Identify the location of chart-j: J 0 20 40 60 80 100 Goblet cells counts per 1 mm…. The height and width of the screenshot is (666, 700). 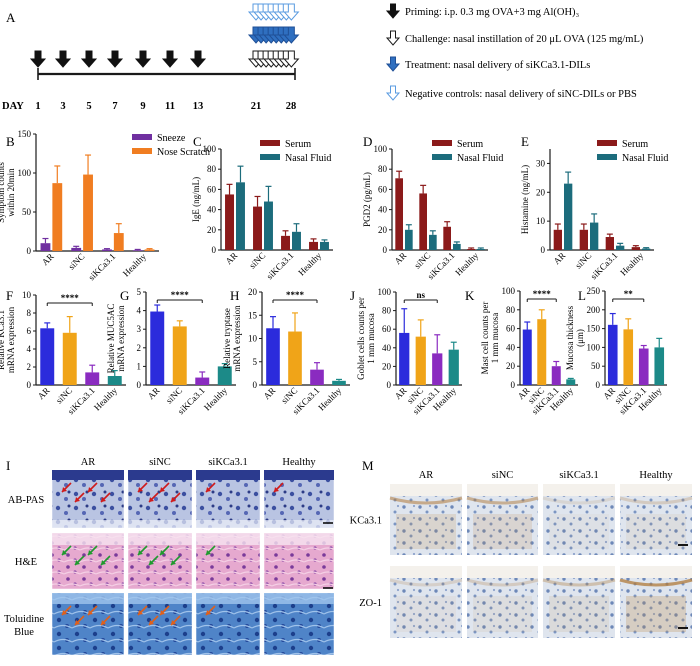
(406, 351).